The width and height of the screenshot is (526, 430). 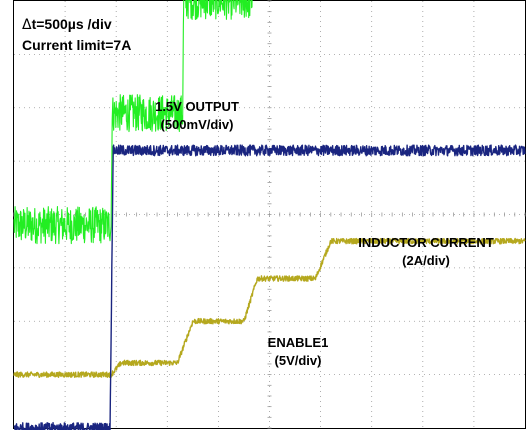 I want to click on enable-trace-scale: (5V/div), so click(x=298, y=360).